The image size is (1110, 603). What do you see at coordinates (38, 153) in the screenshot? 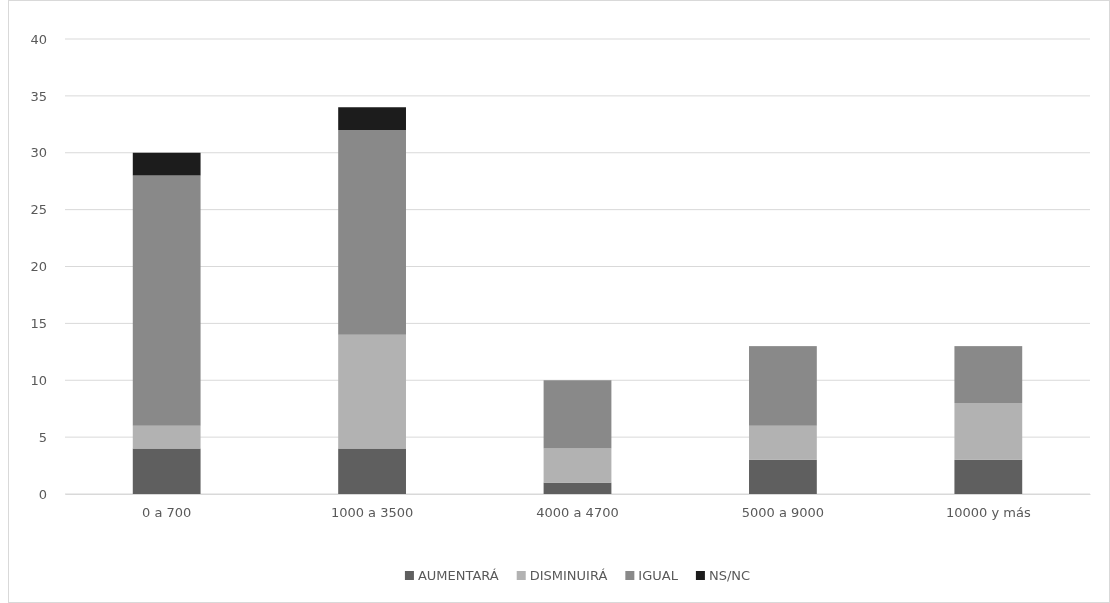
I see `y-tick-label: 30` at bounding box center [38, 153].